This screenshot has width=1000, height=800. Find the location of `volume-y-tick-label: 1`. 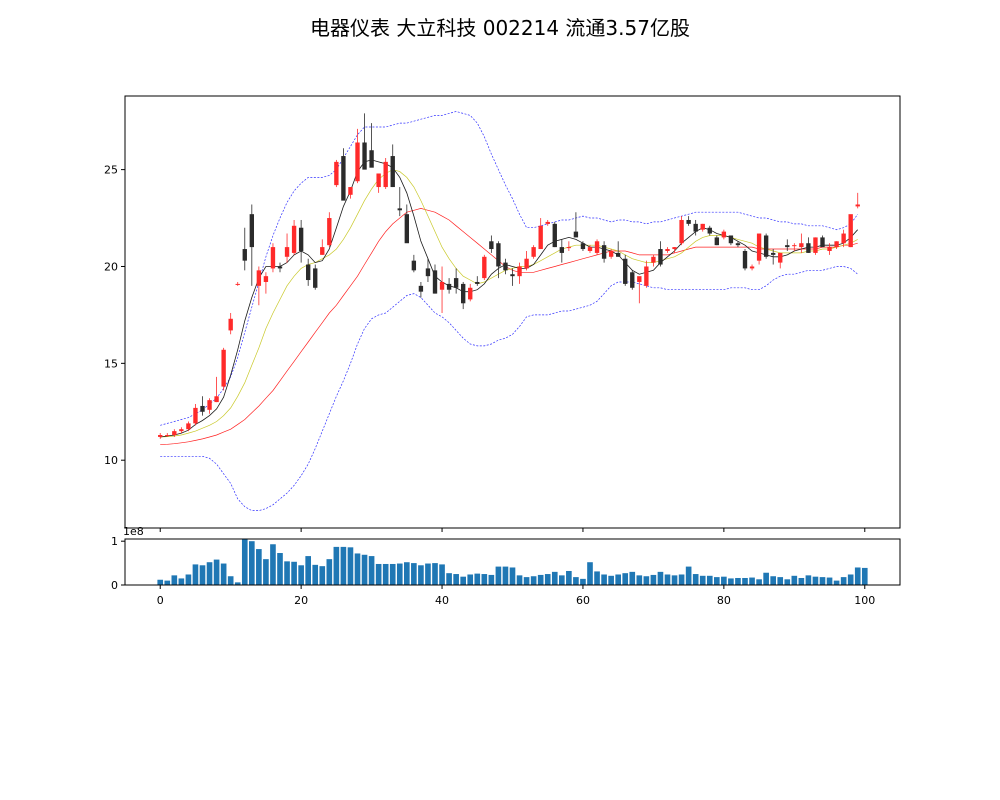

volume-y-tick-label: 1 is located at coordinates (114, 541).